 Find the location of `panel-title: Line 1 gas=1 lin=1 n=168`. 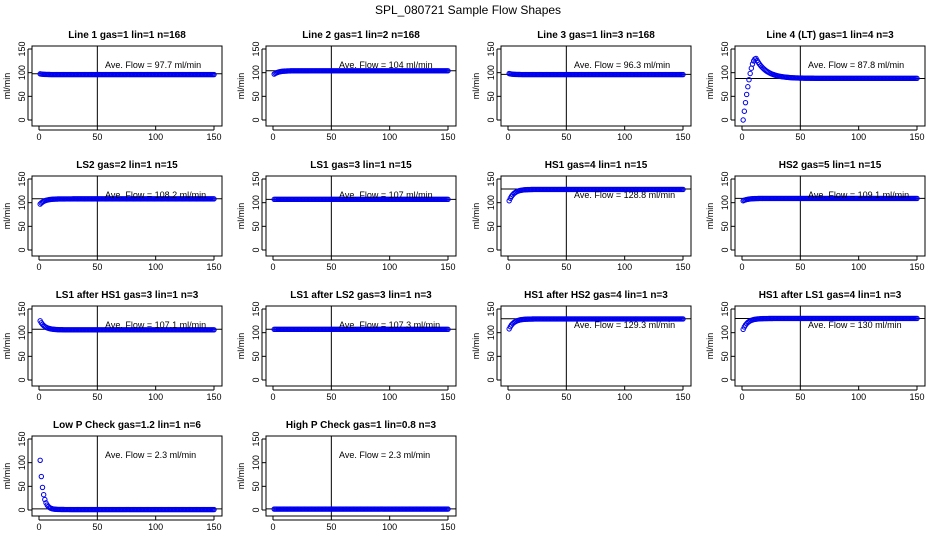

panel-title: Line 1 gas=1 lin=1 n=168 is located at coordinates (127, 35).